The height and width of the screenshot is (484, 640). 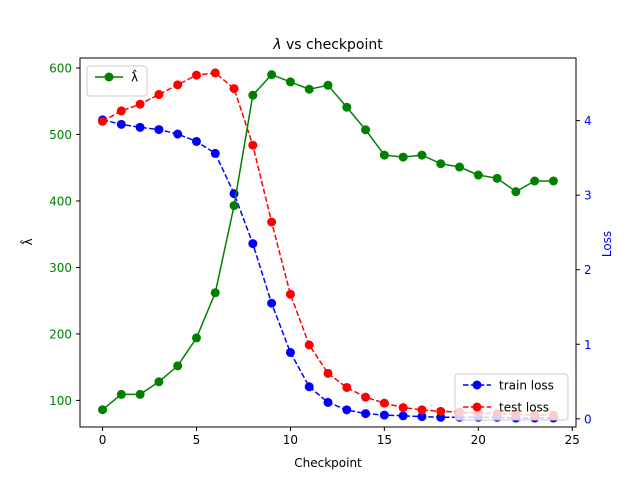 What do you see at coordinates (572, 440) in the screenshot?
I see `x-tick-label: 25` at bounding box center [572, 440].